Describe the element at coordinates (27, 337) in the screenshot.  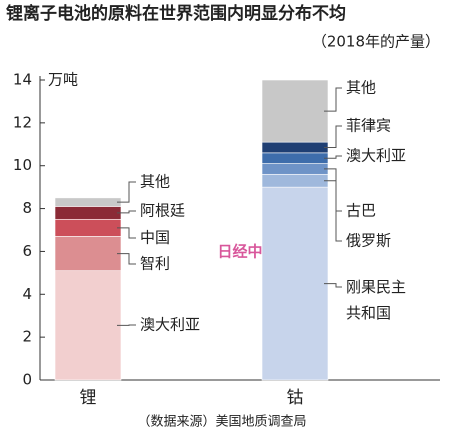
I see `y-tick-label: 2` at that location.